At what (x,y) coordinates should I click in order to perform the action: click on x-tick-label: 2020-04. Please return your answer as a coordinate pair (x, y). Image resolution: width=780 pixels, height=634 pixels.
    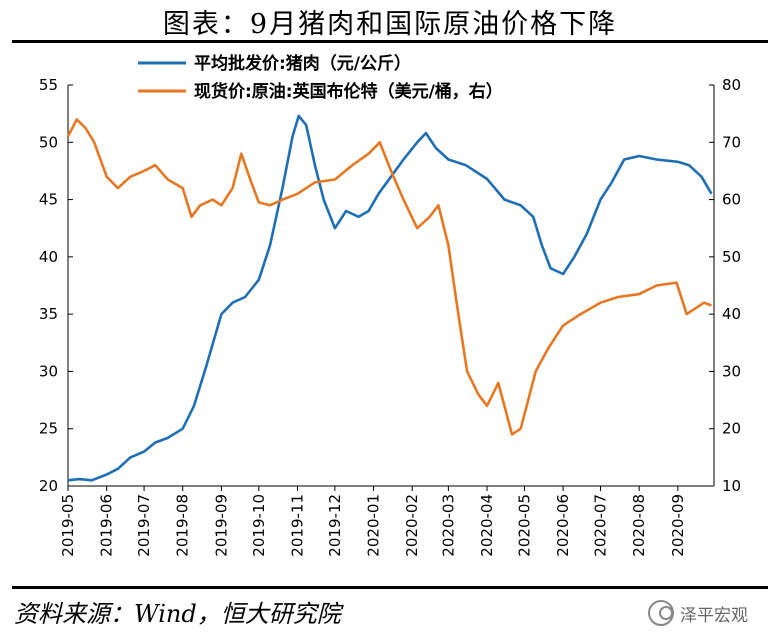
    Looking at the image, I should click on (487, 525).